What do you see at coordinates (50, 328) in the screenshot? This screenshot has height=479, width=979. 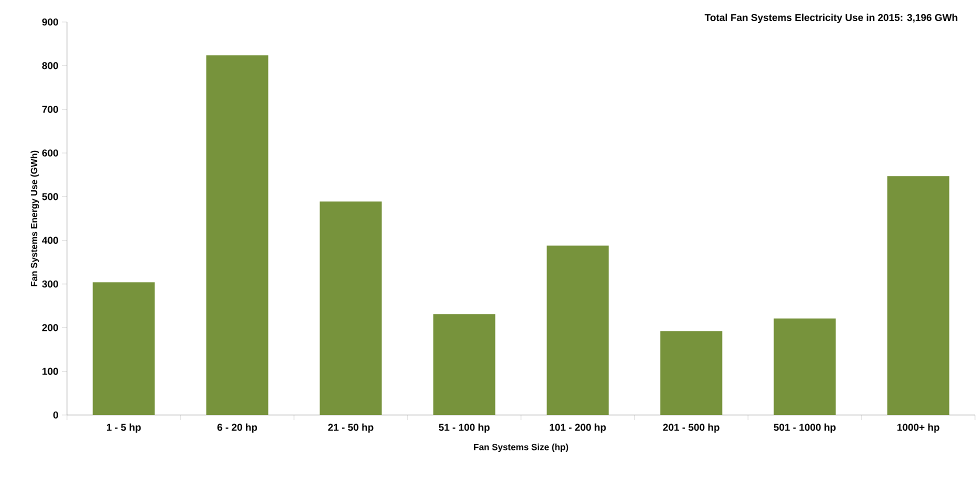 I see `y-tick-label: 200` at bounding box center [50, 328].